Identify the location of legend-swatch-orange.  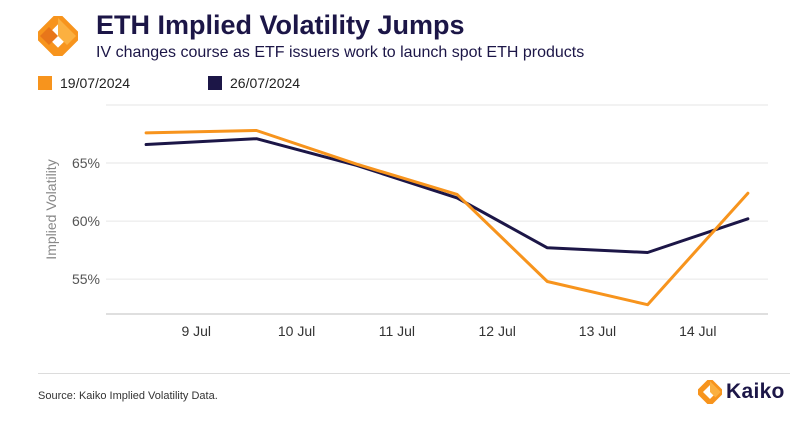
(45, 83).